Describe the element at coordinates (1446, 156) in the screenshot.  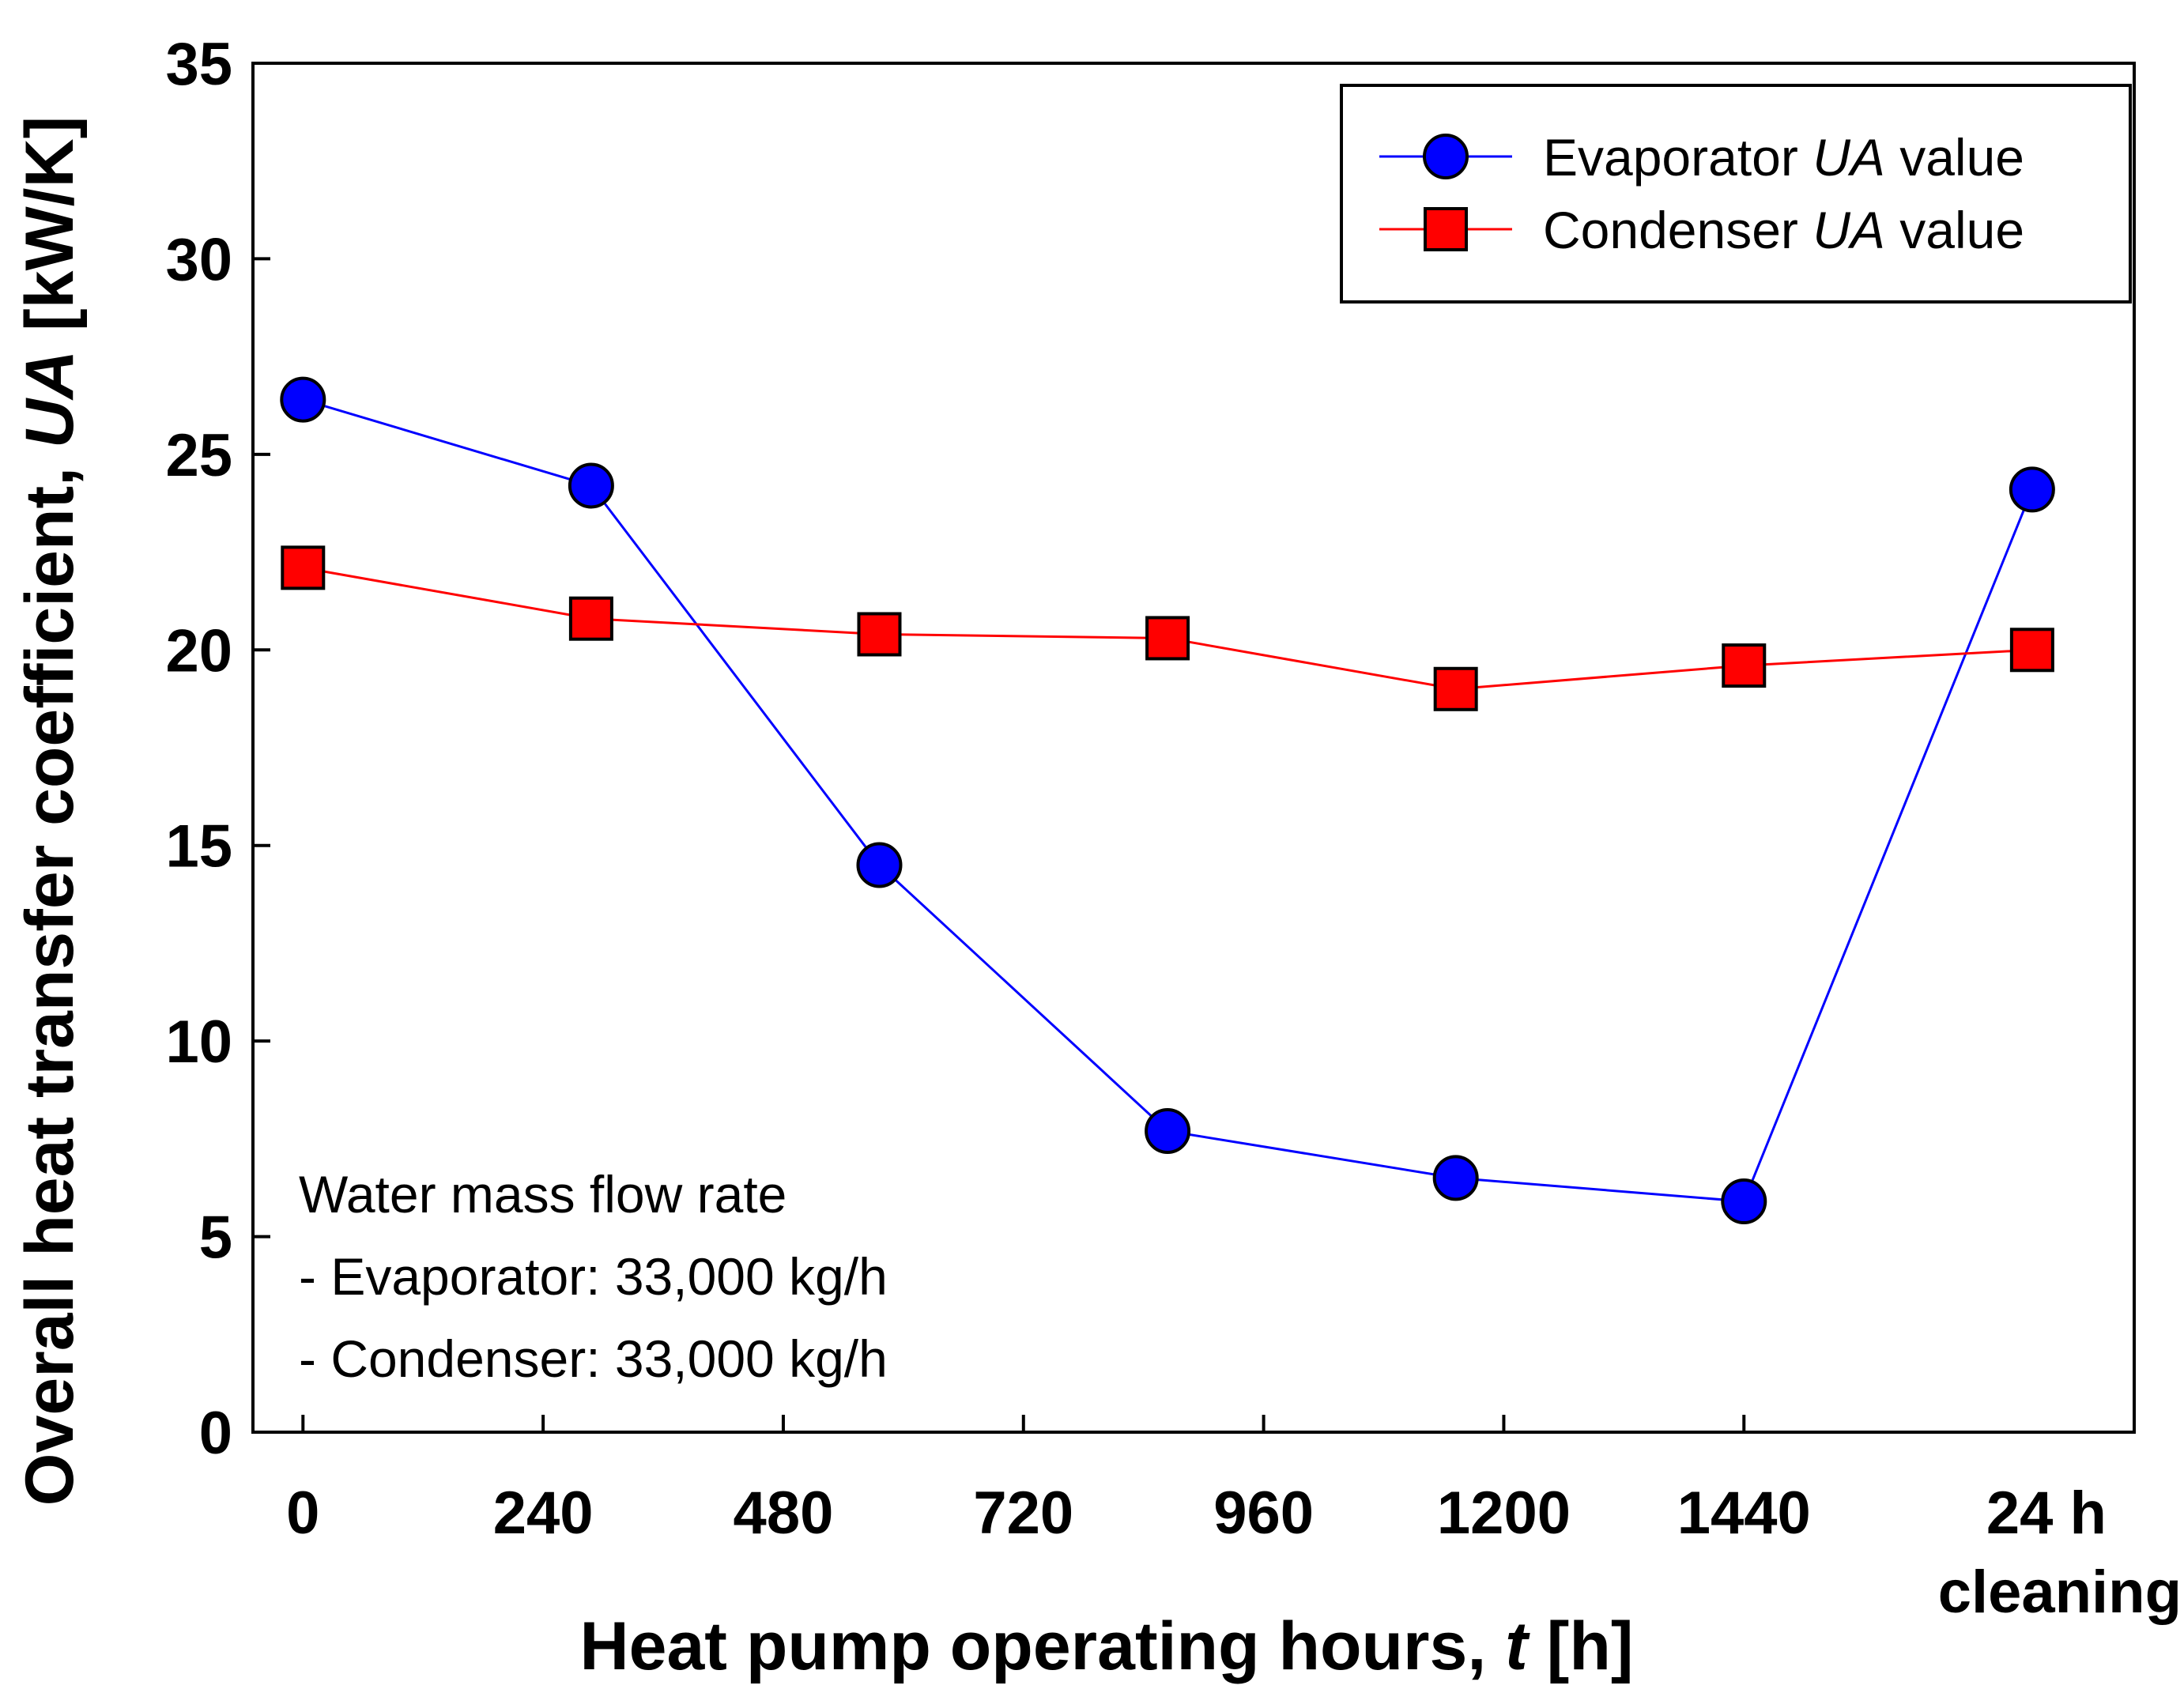
I see `legend-marker-circle` at that location.